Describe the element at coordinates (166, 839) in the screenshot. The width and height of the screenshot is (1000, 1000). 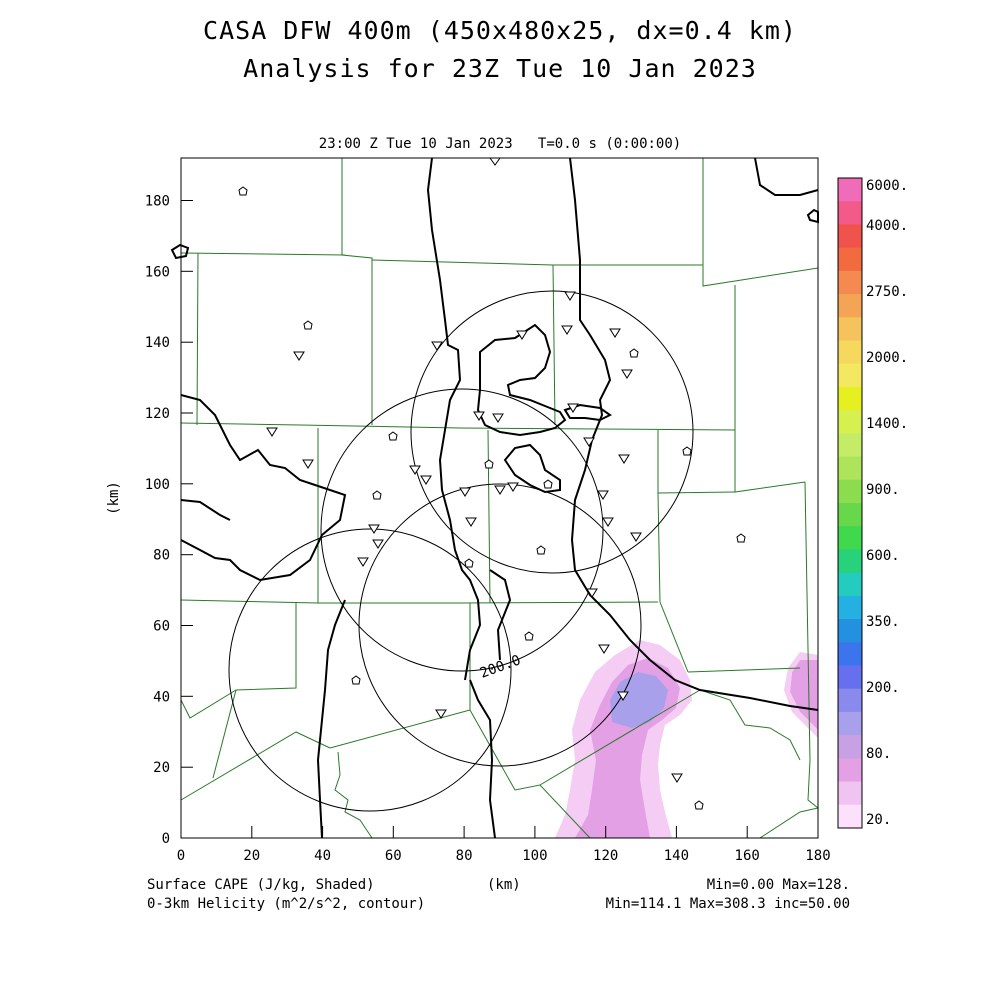
I see `y-tick-label: 0` at that location.